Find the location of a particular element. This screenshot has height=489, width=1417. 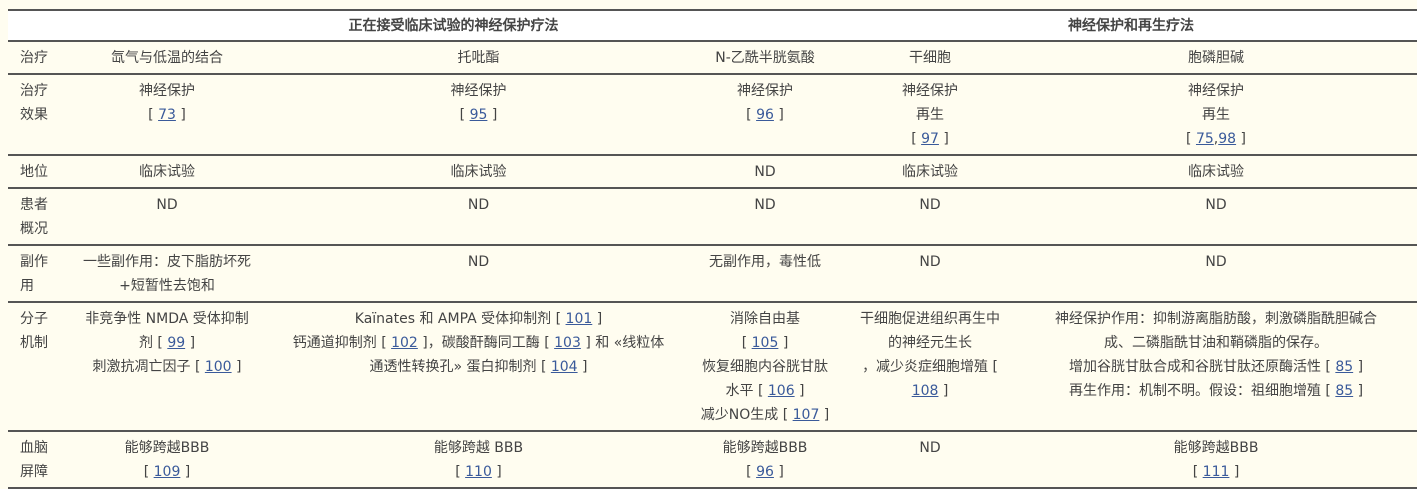

cell-line: 增加谷胱甘肽合成和谷胱甘肽还原酶活性 [ 85 ] is located at coordinates (1216, 367).